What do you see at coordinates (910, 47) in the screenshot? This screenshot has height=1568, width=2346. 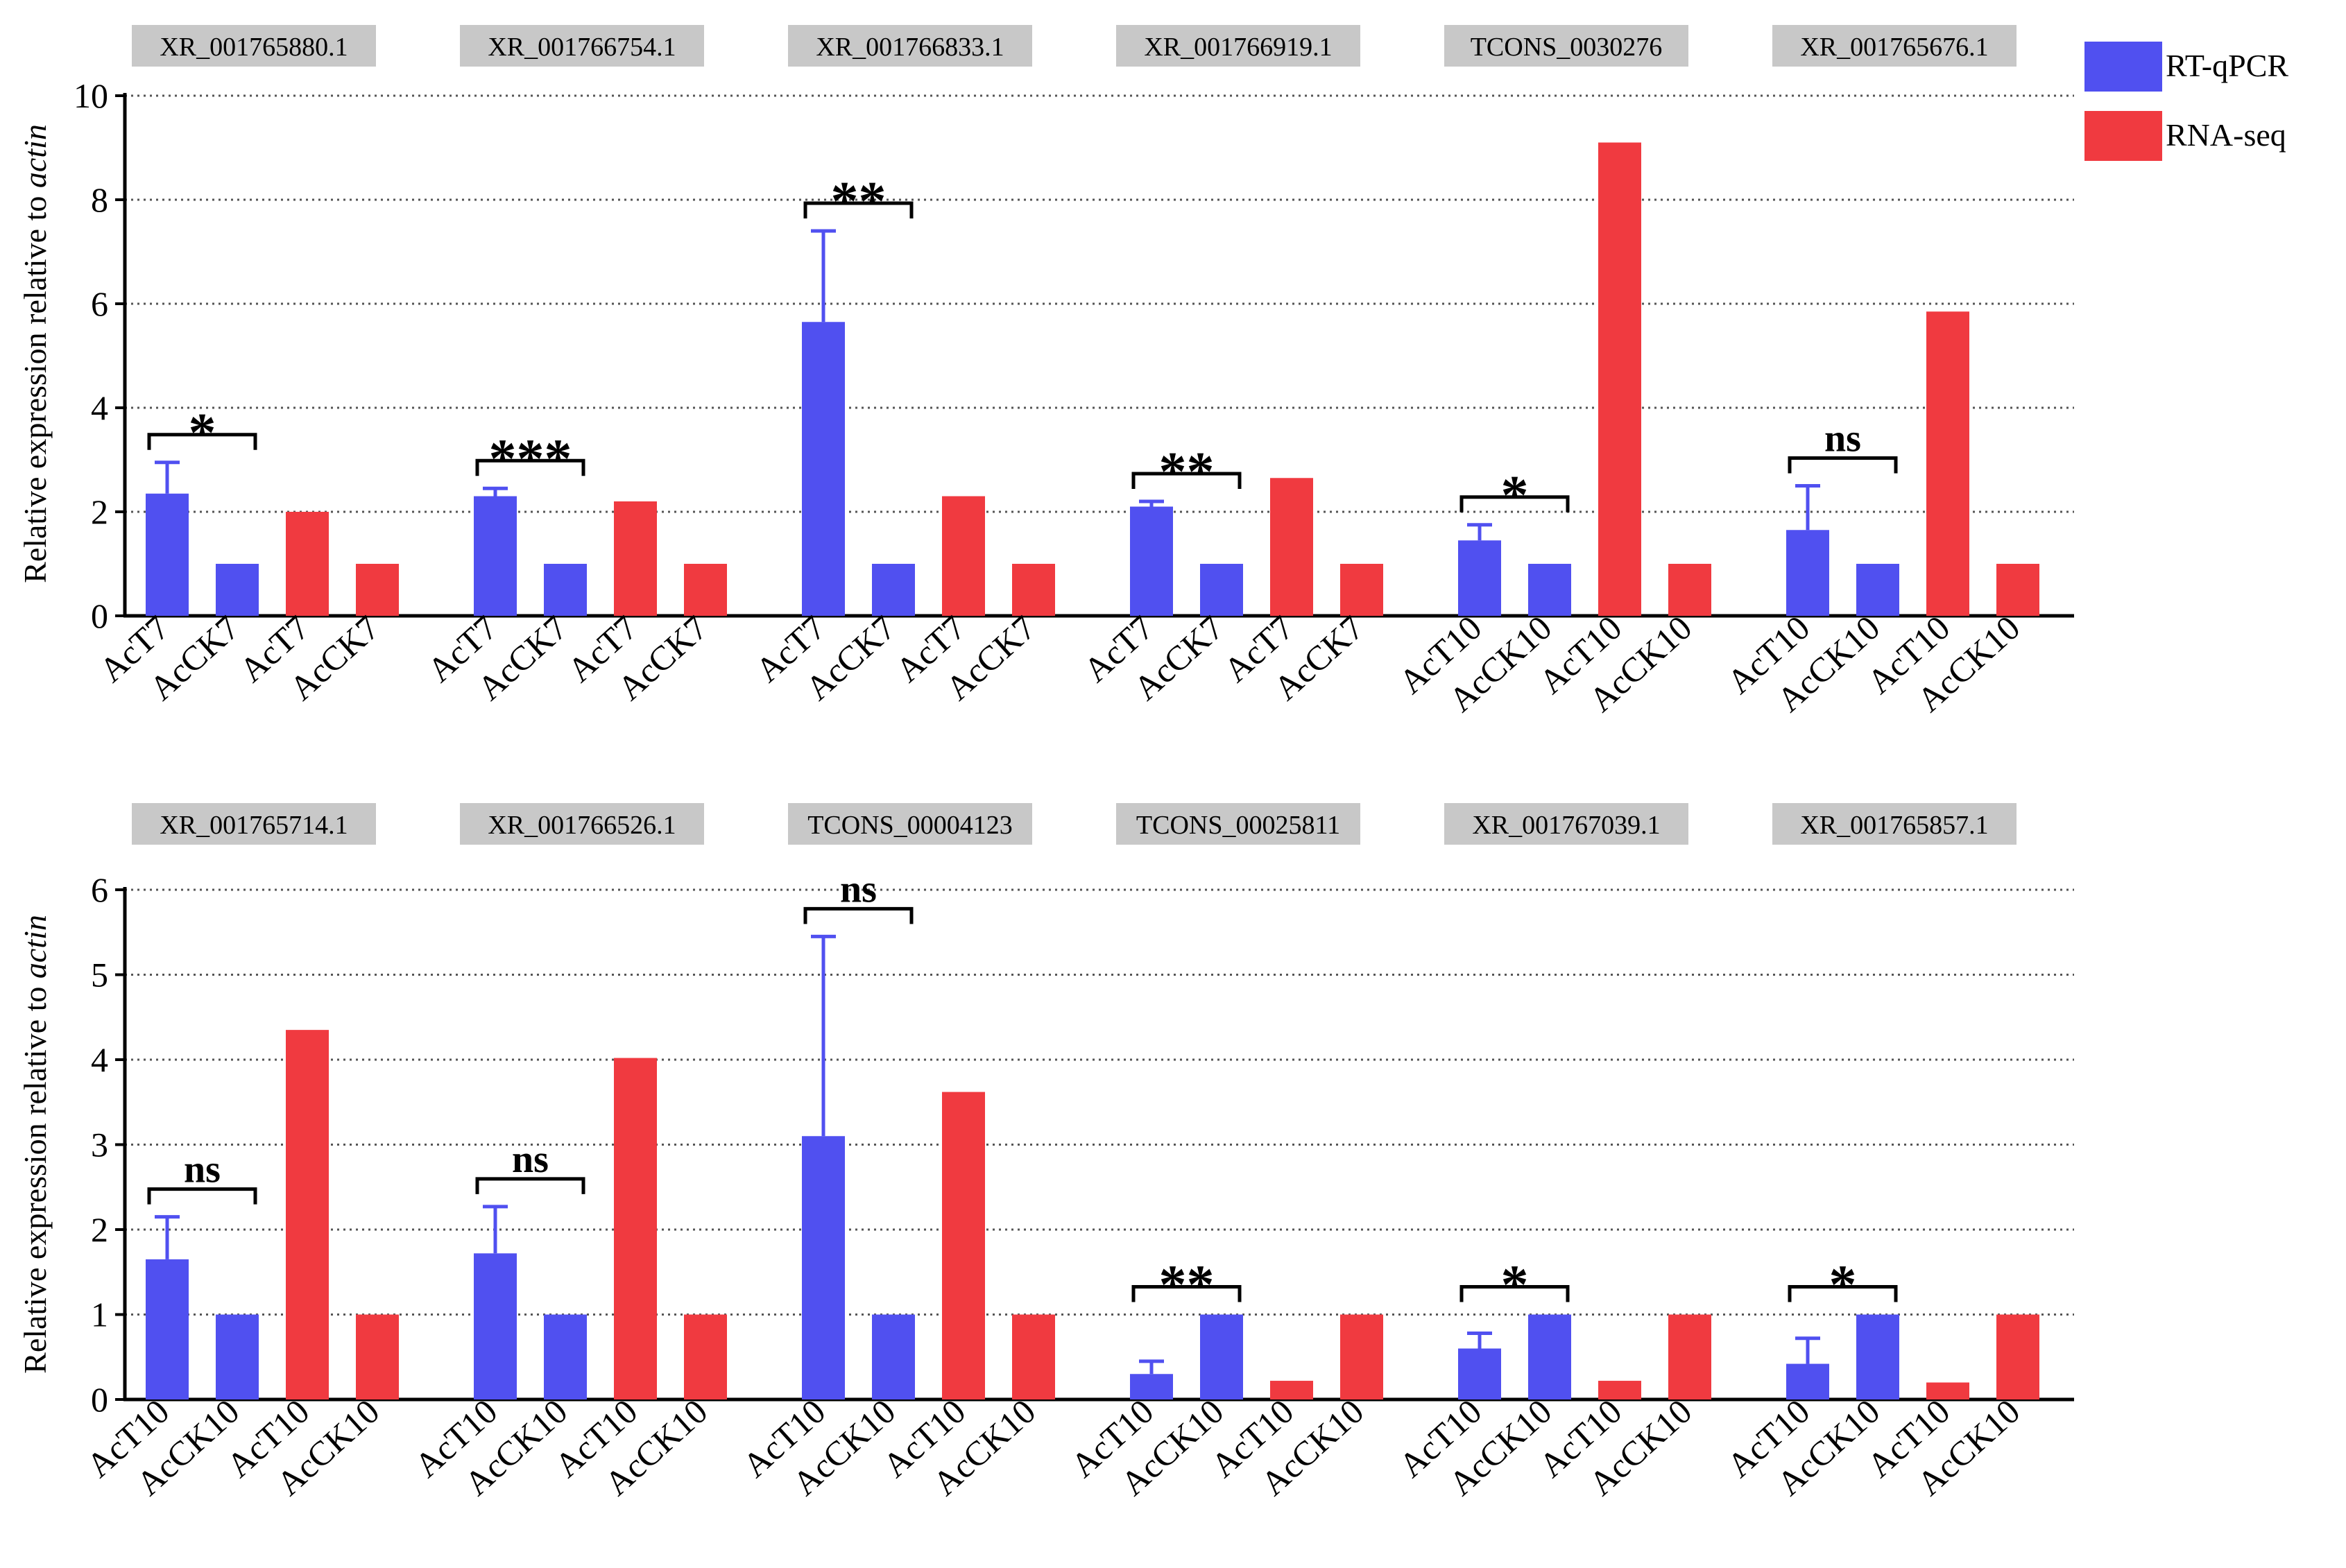 I see `gene-label: XR_001766833.1` at bounding box center [910, 47].